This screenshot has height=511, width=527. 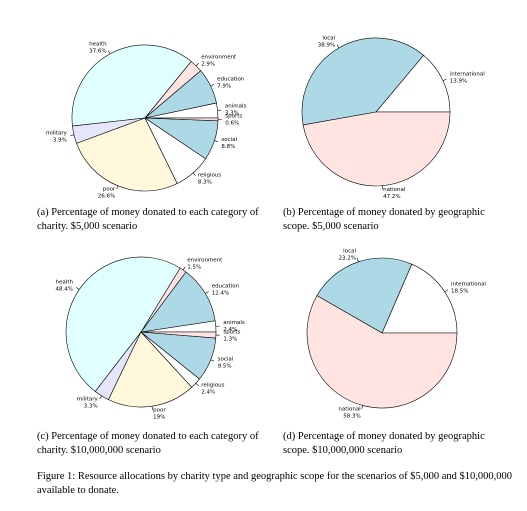 I want to click on slice-value-label: 3.9%, so click(x=60, y=141).